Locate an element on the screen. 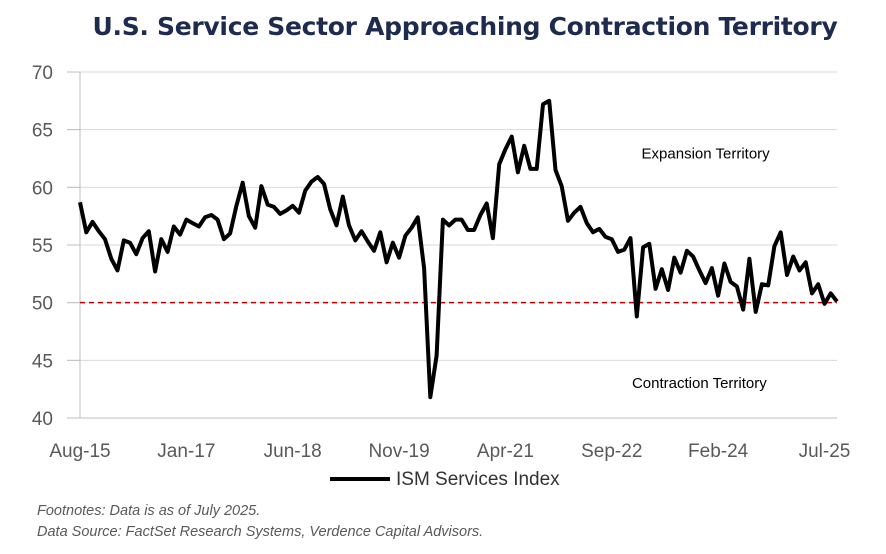  y-axis-ticks: 40 45 50 55 60 65 70 is located at coordinates (56, 246).